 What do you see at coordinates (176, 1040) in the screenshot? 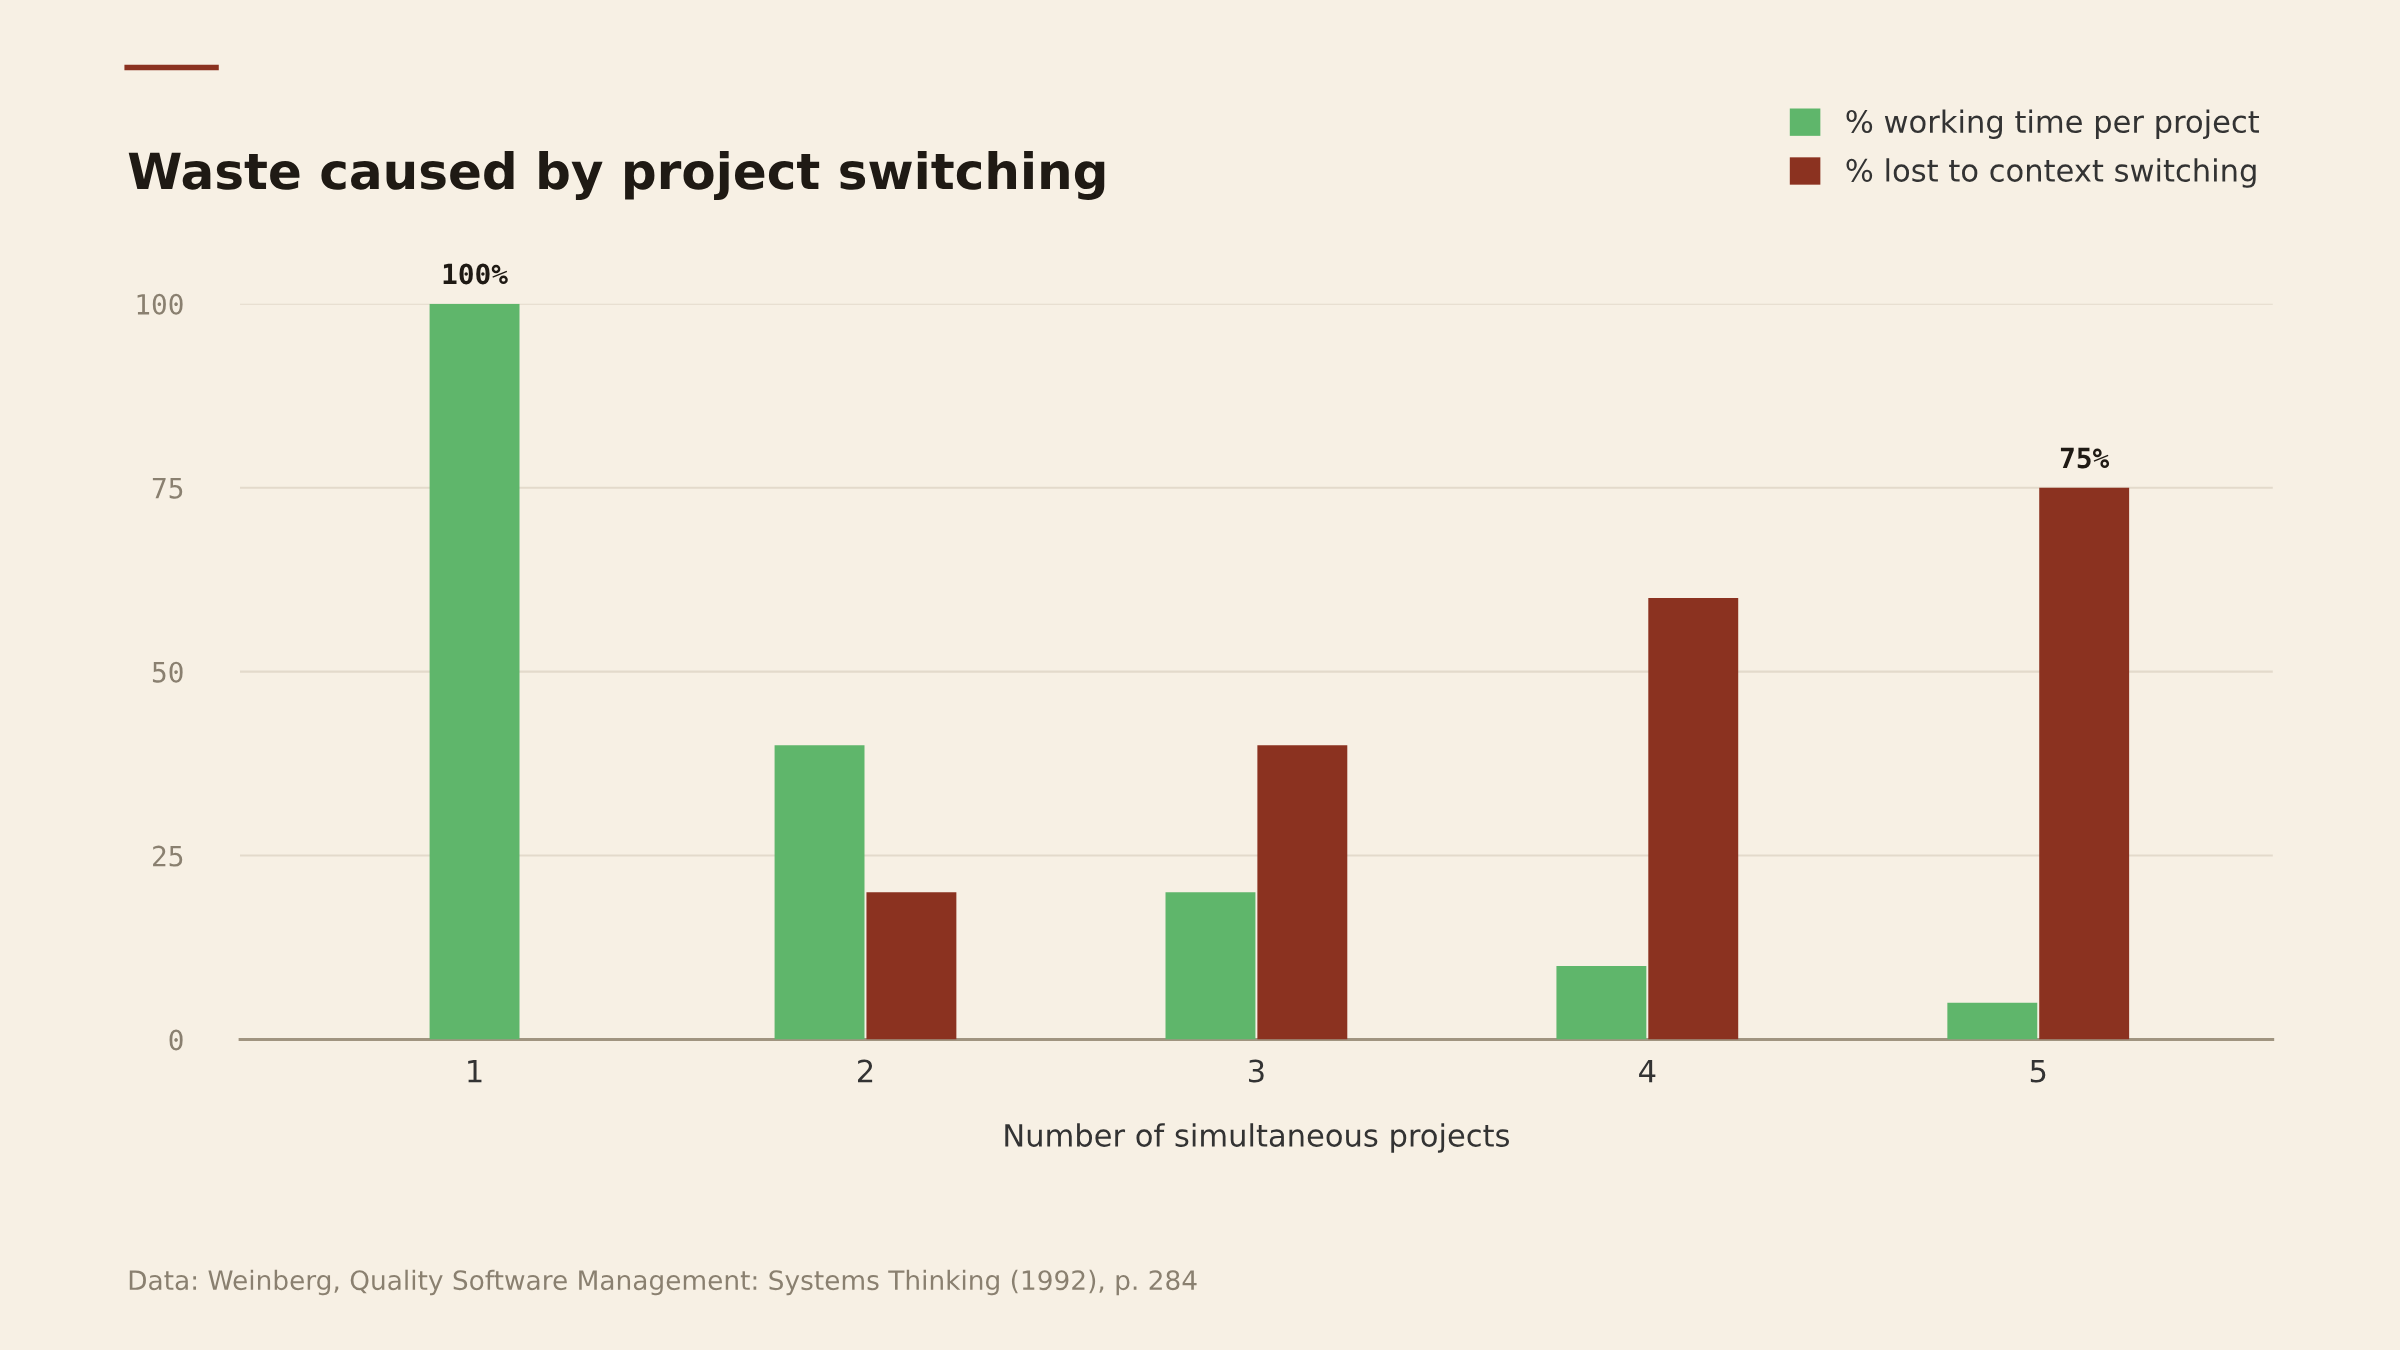
I see `y-tick-label: 0` at bounding box center [176, 1040].